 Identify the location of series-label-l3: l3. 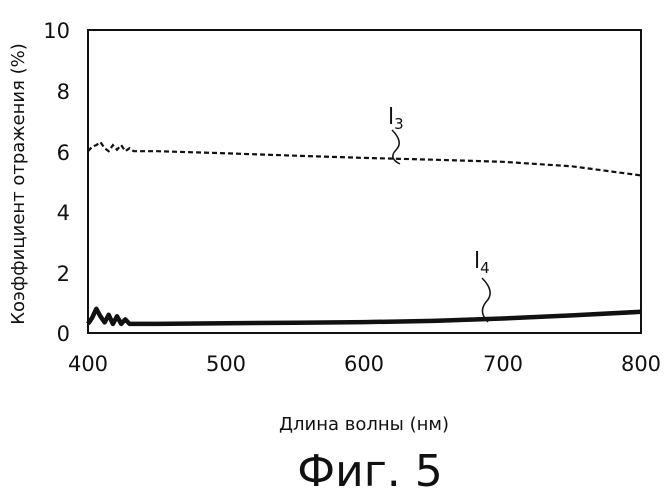
(396, 119).